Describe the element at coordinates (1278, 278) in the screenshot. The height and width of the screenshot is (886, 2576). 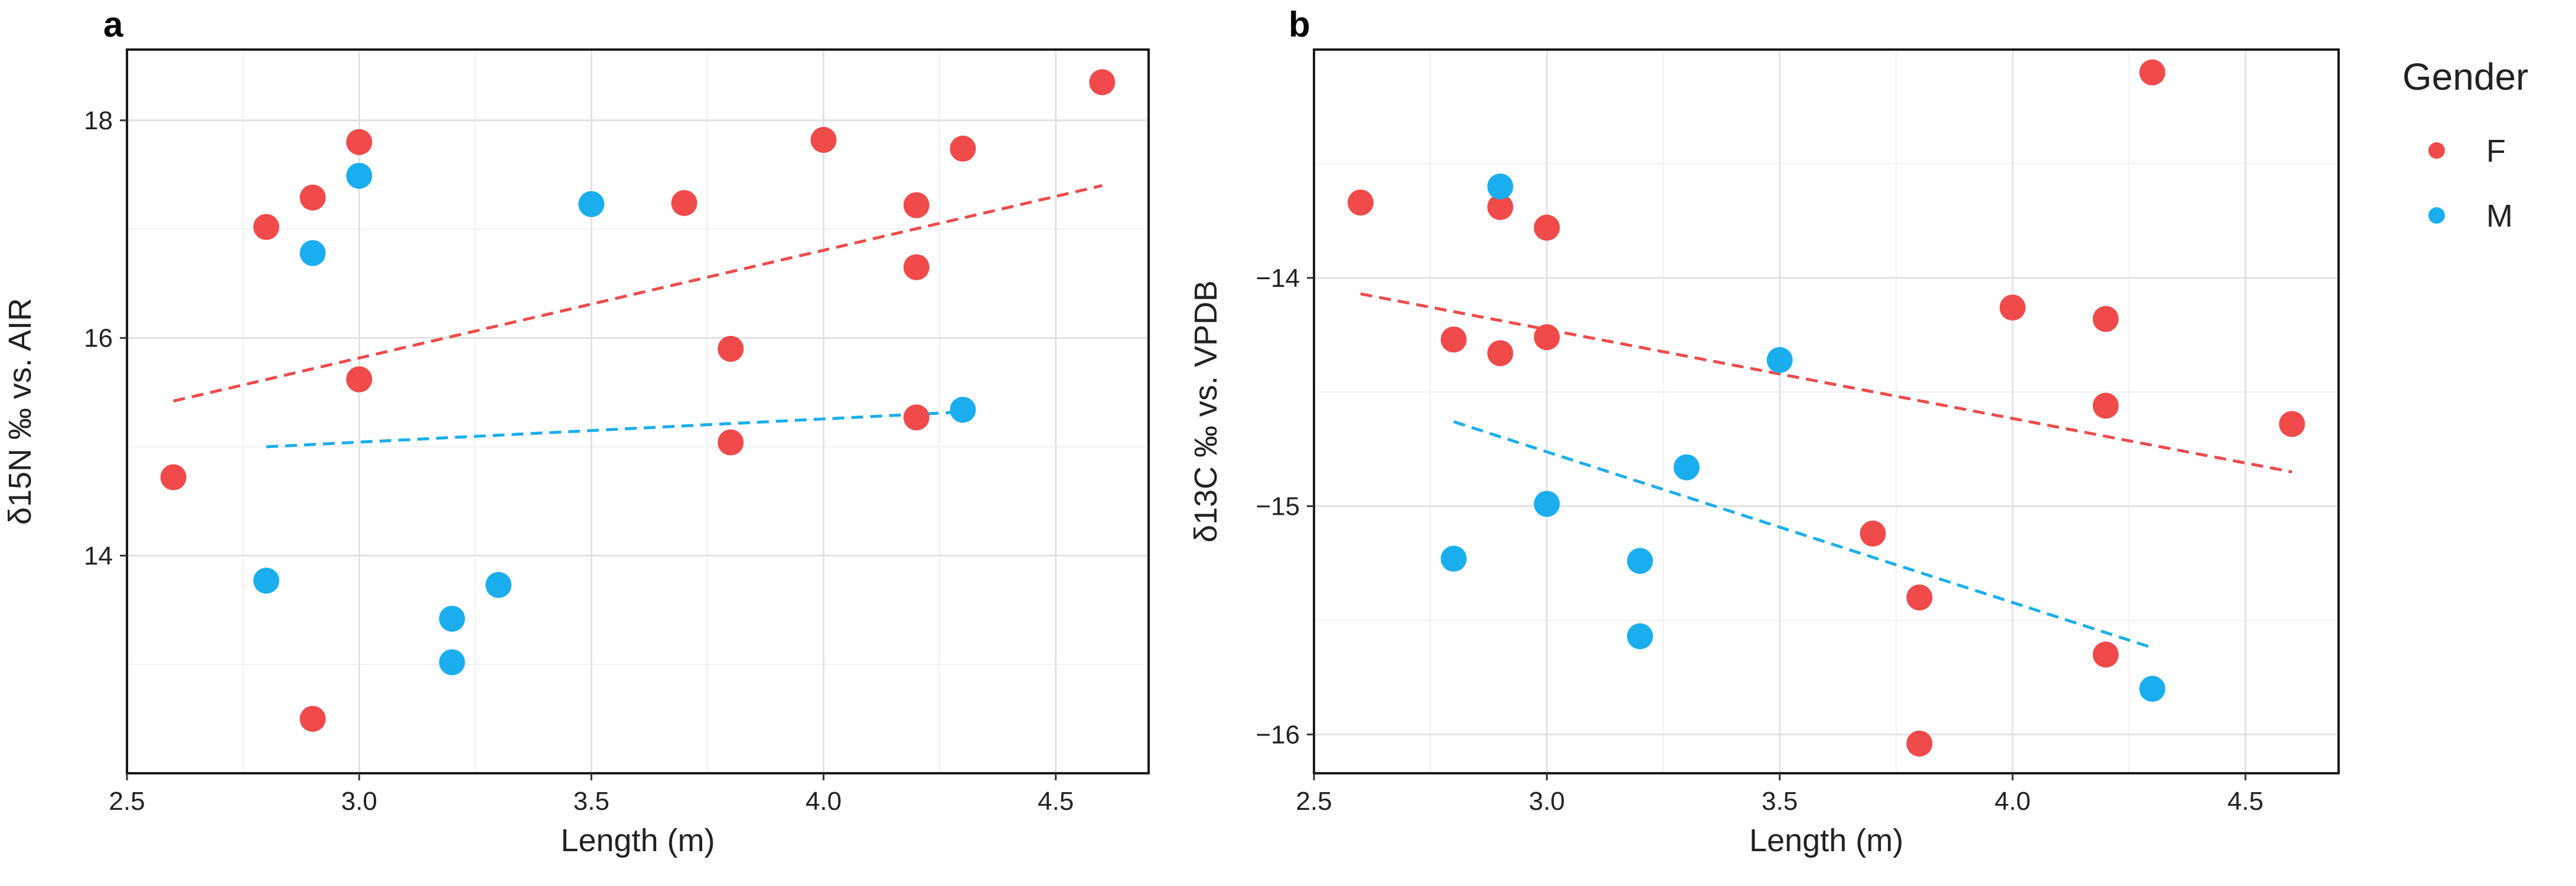
I see `y-tick-label: −14` at that location.